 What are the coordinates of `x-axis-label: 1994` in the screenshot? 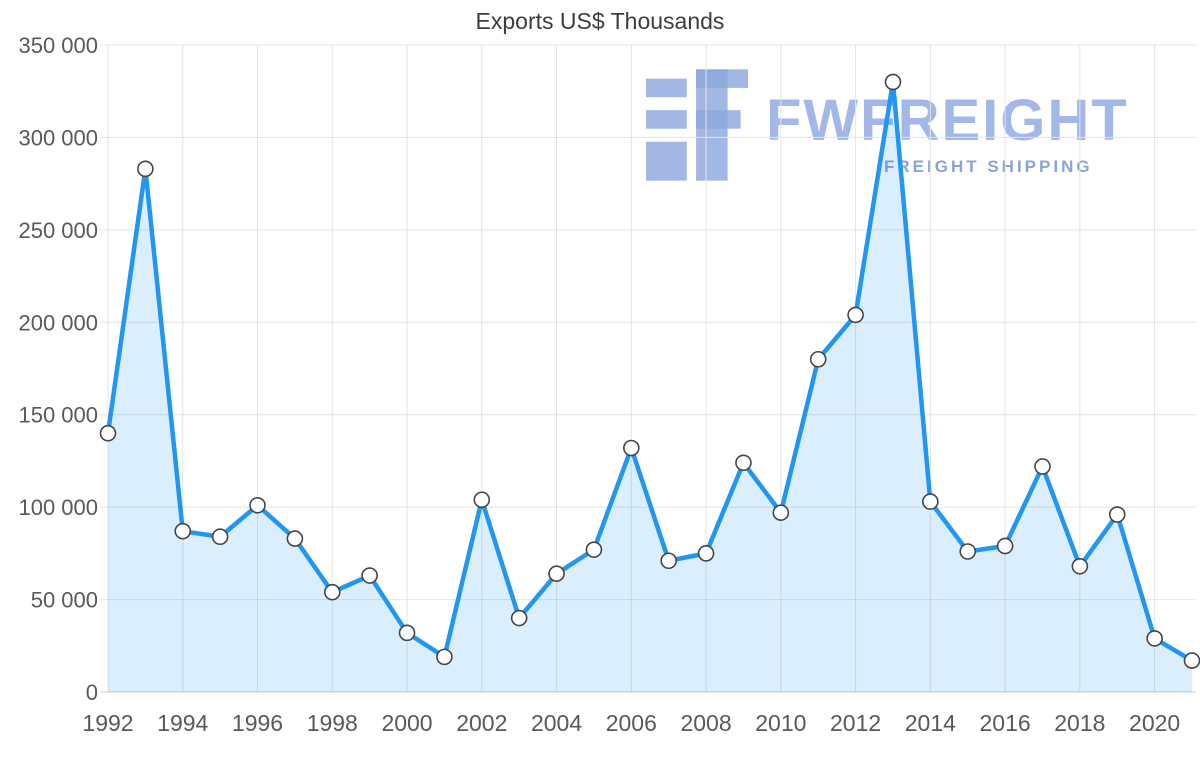 It's located at (182, 723).